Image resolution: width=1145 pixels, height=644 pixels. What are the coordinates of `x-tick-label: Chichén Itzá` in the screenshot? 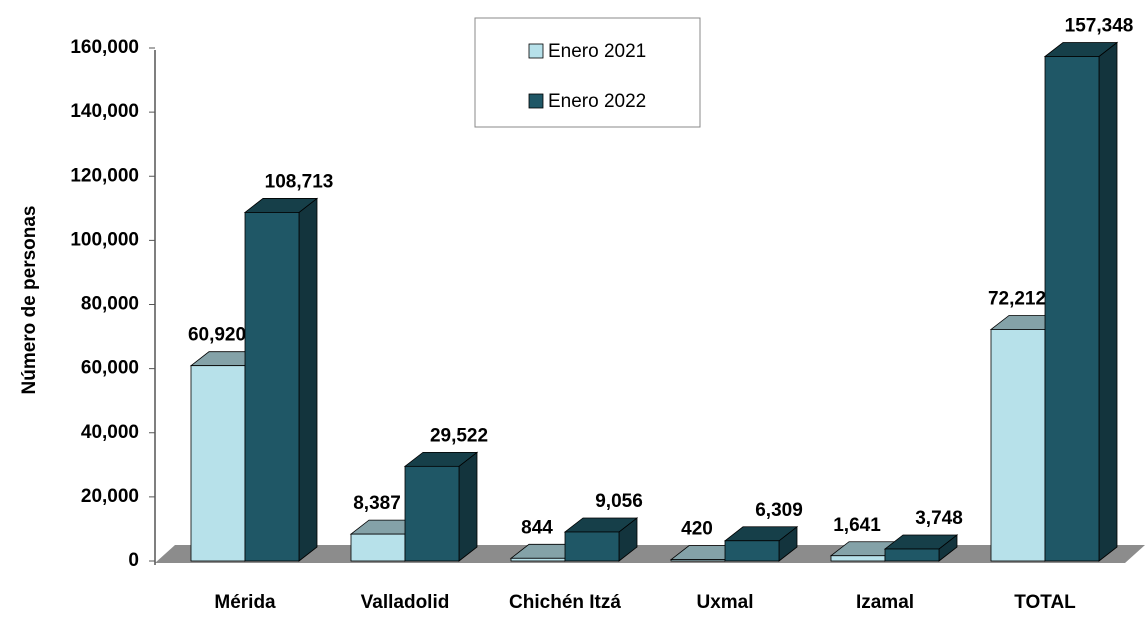 It's located at (565, 602).